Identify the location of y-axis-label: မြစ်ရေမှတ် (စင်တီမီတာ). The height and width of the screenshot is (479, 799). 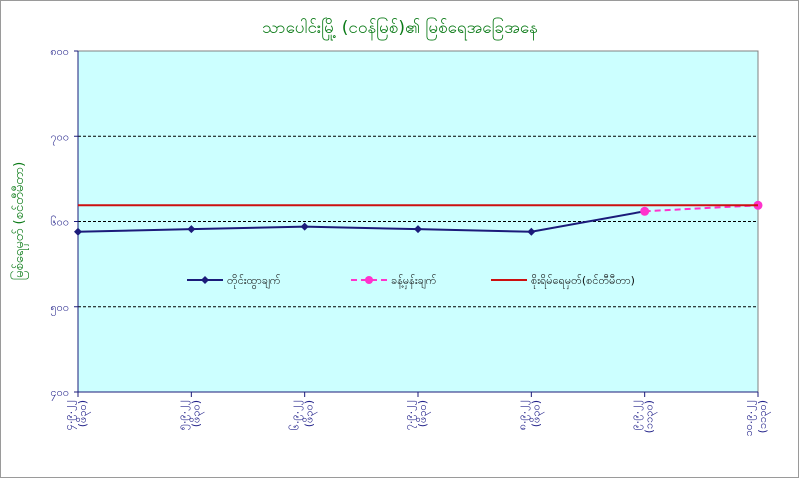
(19, 221).